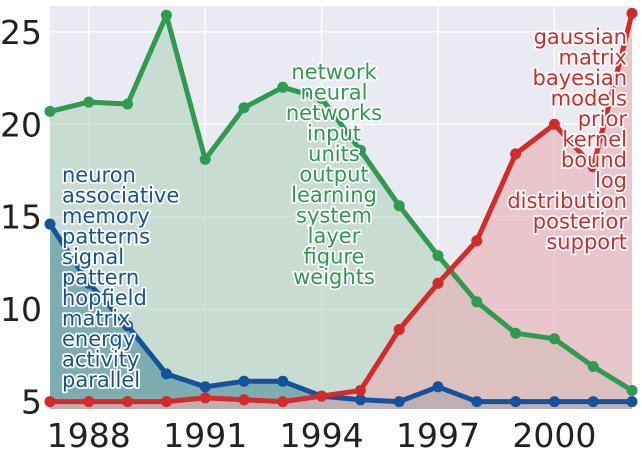 The image size is (642, 459). I want to click on topic-1-word: matrix, so click(96, 319).